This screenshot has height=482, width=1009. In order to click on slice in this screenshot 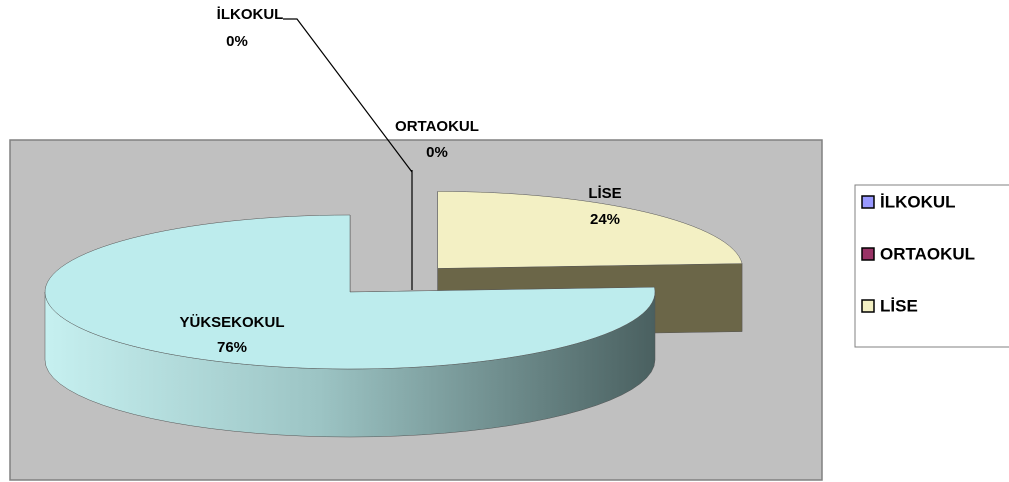, I will do `click(590, 230)`.